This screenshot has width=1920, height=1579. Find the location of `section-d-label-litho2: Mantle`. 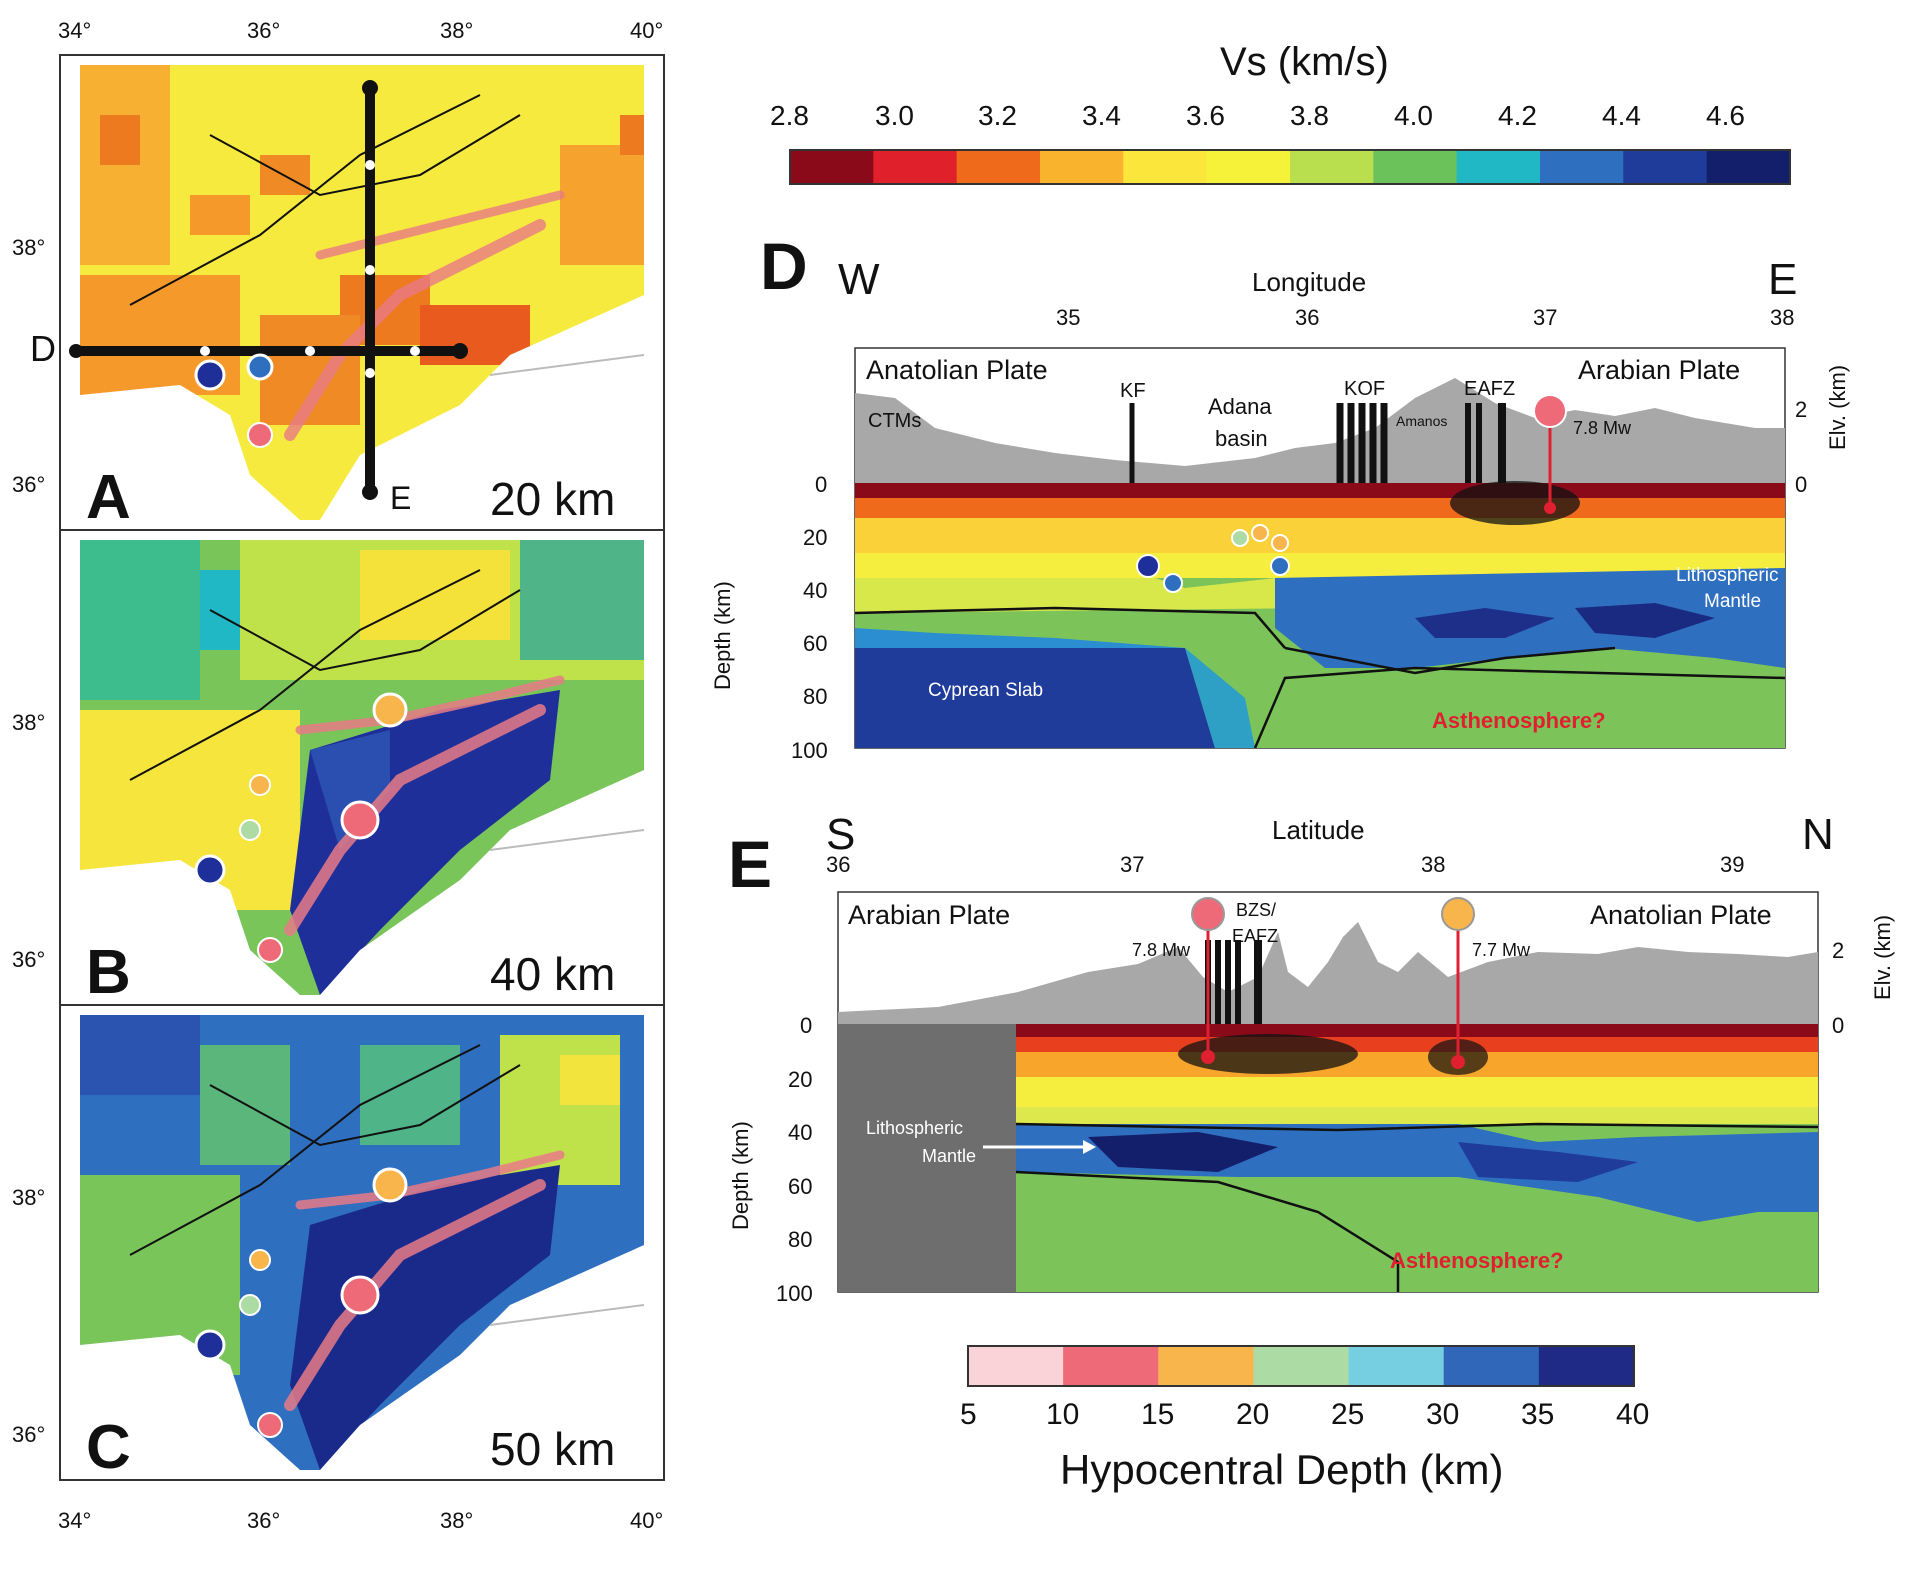

section-d-label-litho2: Mantle is located at coordinates (1733, 601).